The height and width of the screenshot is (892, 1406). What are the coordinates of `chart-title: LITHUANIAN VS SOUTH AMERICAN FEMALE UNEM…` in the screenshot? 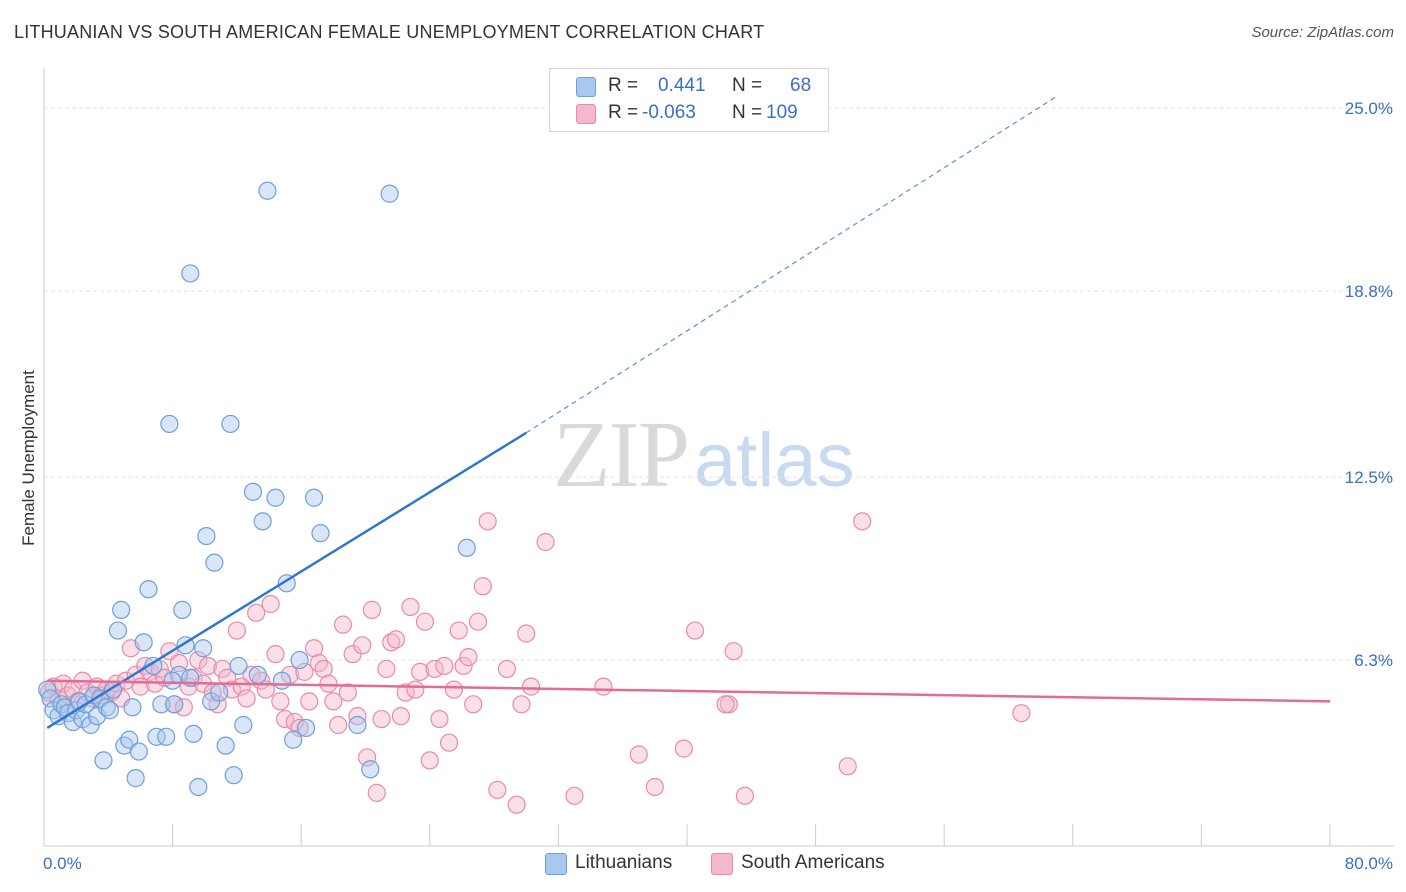 It's located at (389, 32).